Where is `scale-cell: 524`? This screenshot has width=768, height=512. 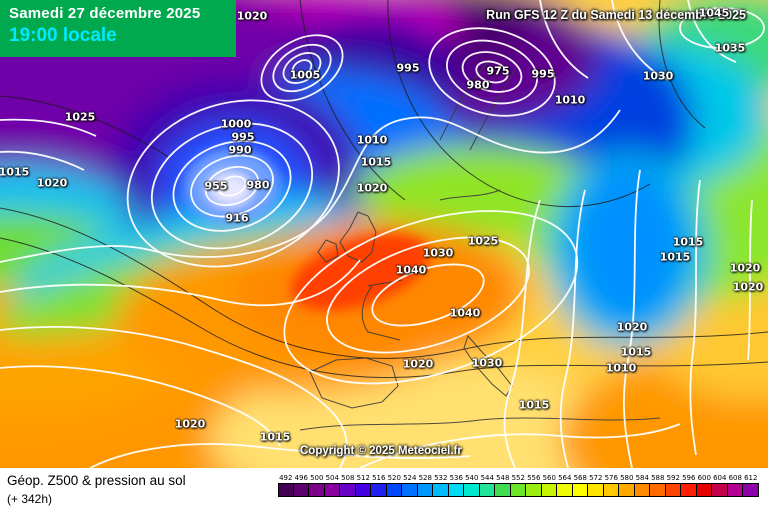
scale-cell: 524 is located at coordinates (410, 485).